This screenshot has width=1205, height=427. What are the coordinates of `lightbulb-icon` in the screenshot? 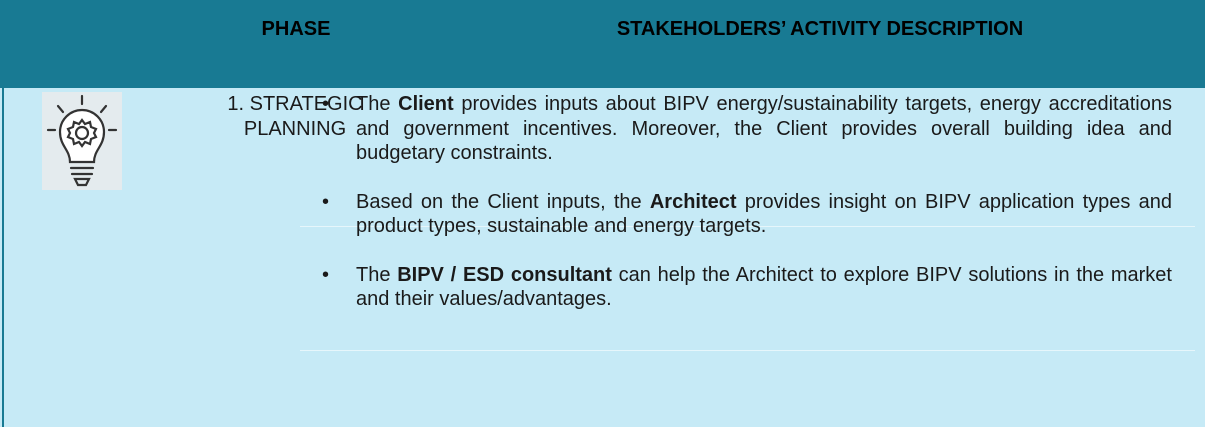 It's located at (82, 141).